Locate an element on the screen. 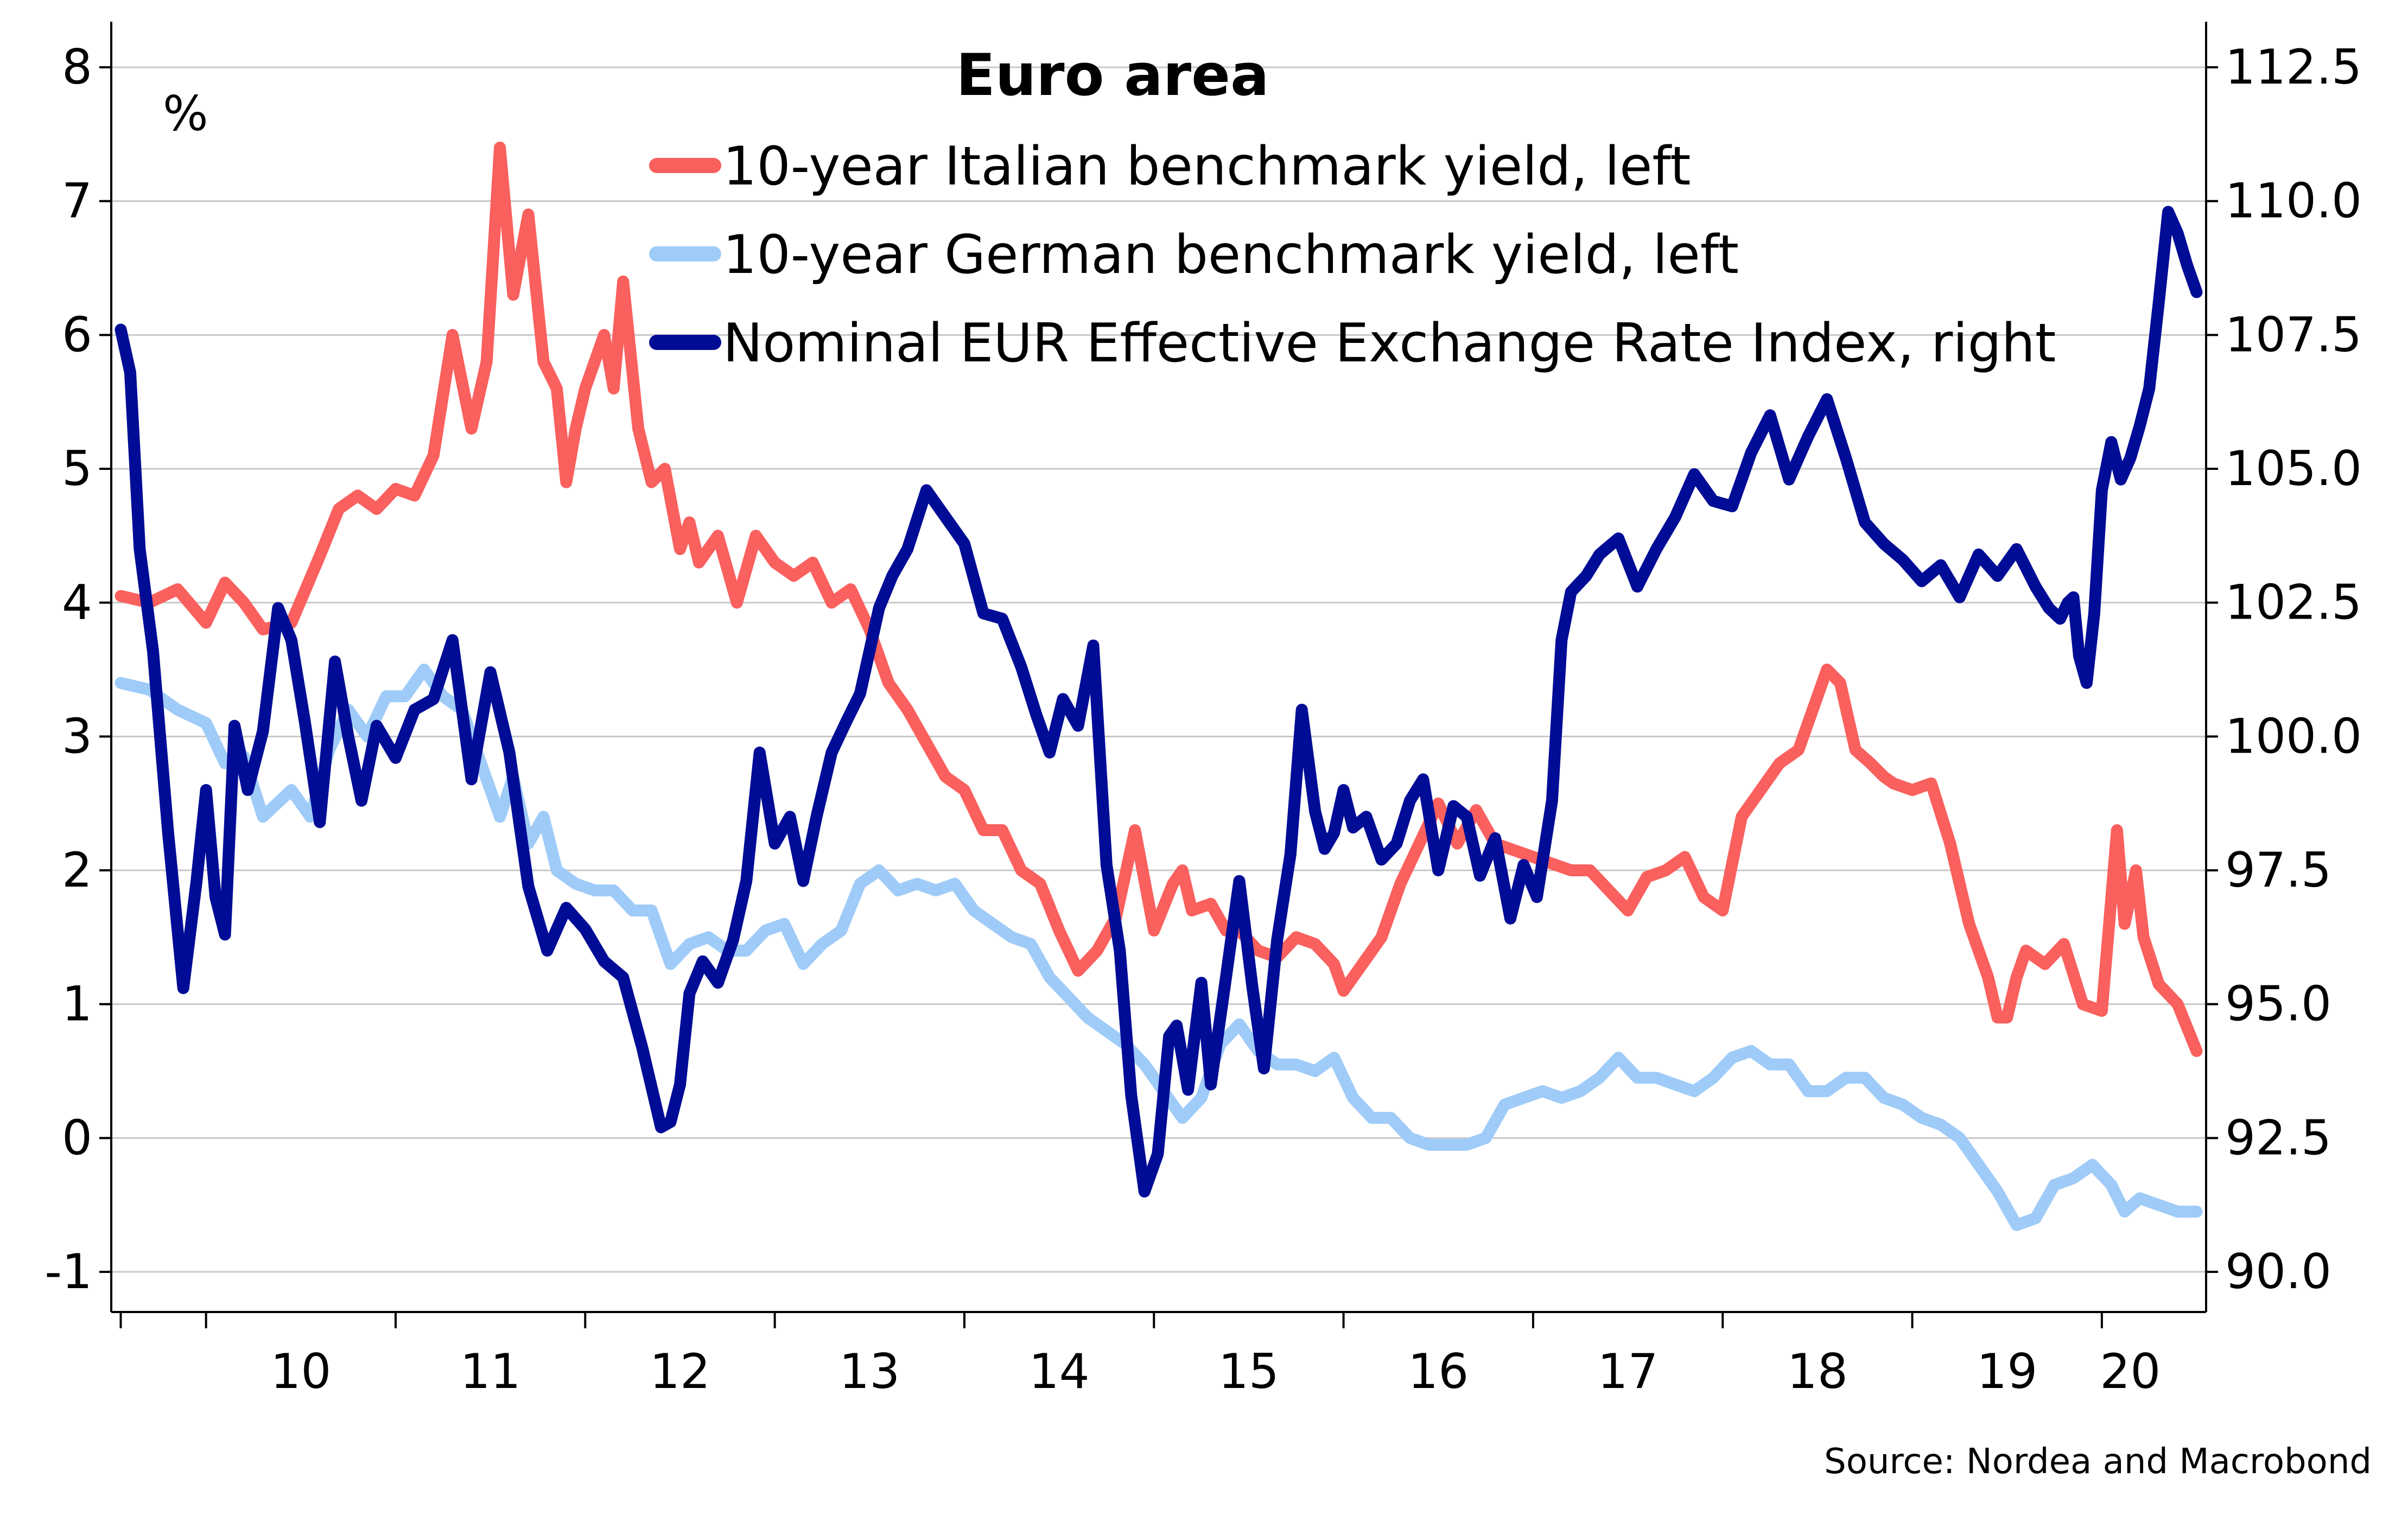 The height and width of the screenshot is (1522, 2408). right-tick-label: 95.0 is located at coordinates (2278, 1004).